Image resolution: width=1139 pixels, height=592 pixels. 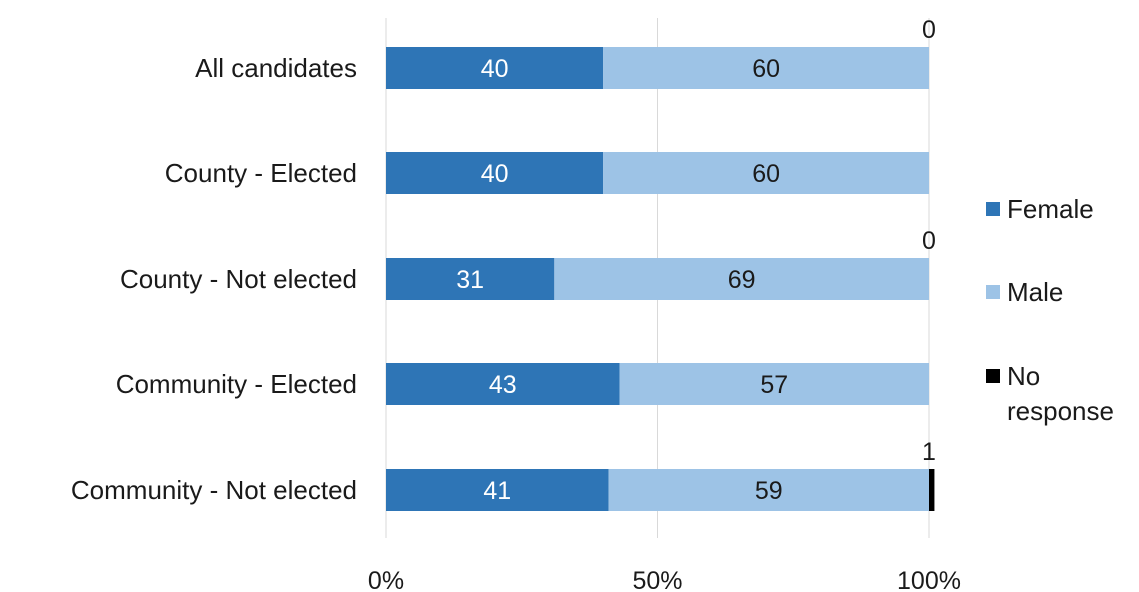 I want to click on category-label: Community - Not elected, so click(x=214, y=490).